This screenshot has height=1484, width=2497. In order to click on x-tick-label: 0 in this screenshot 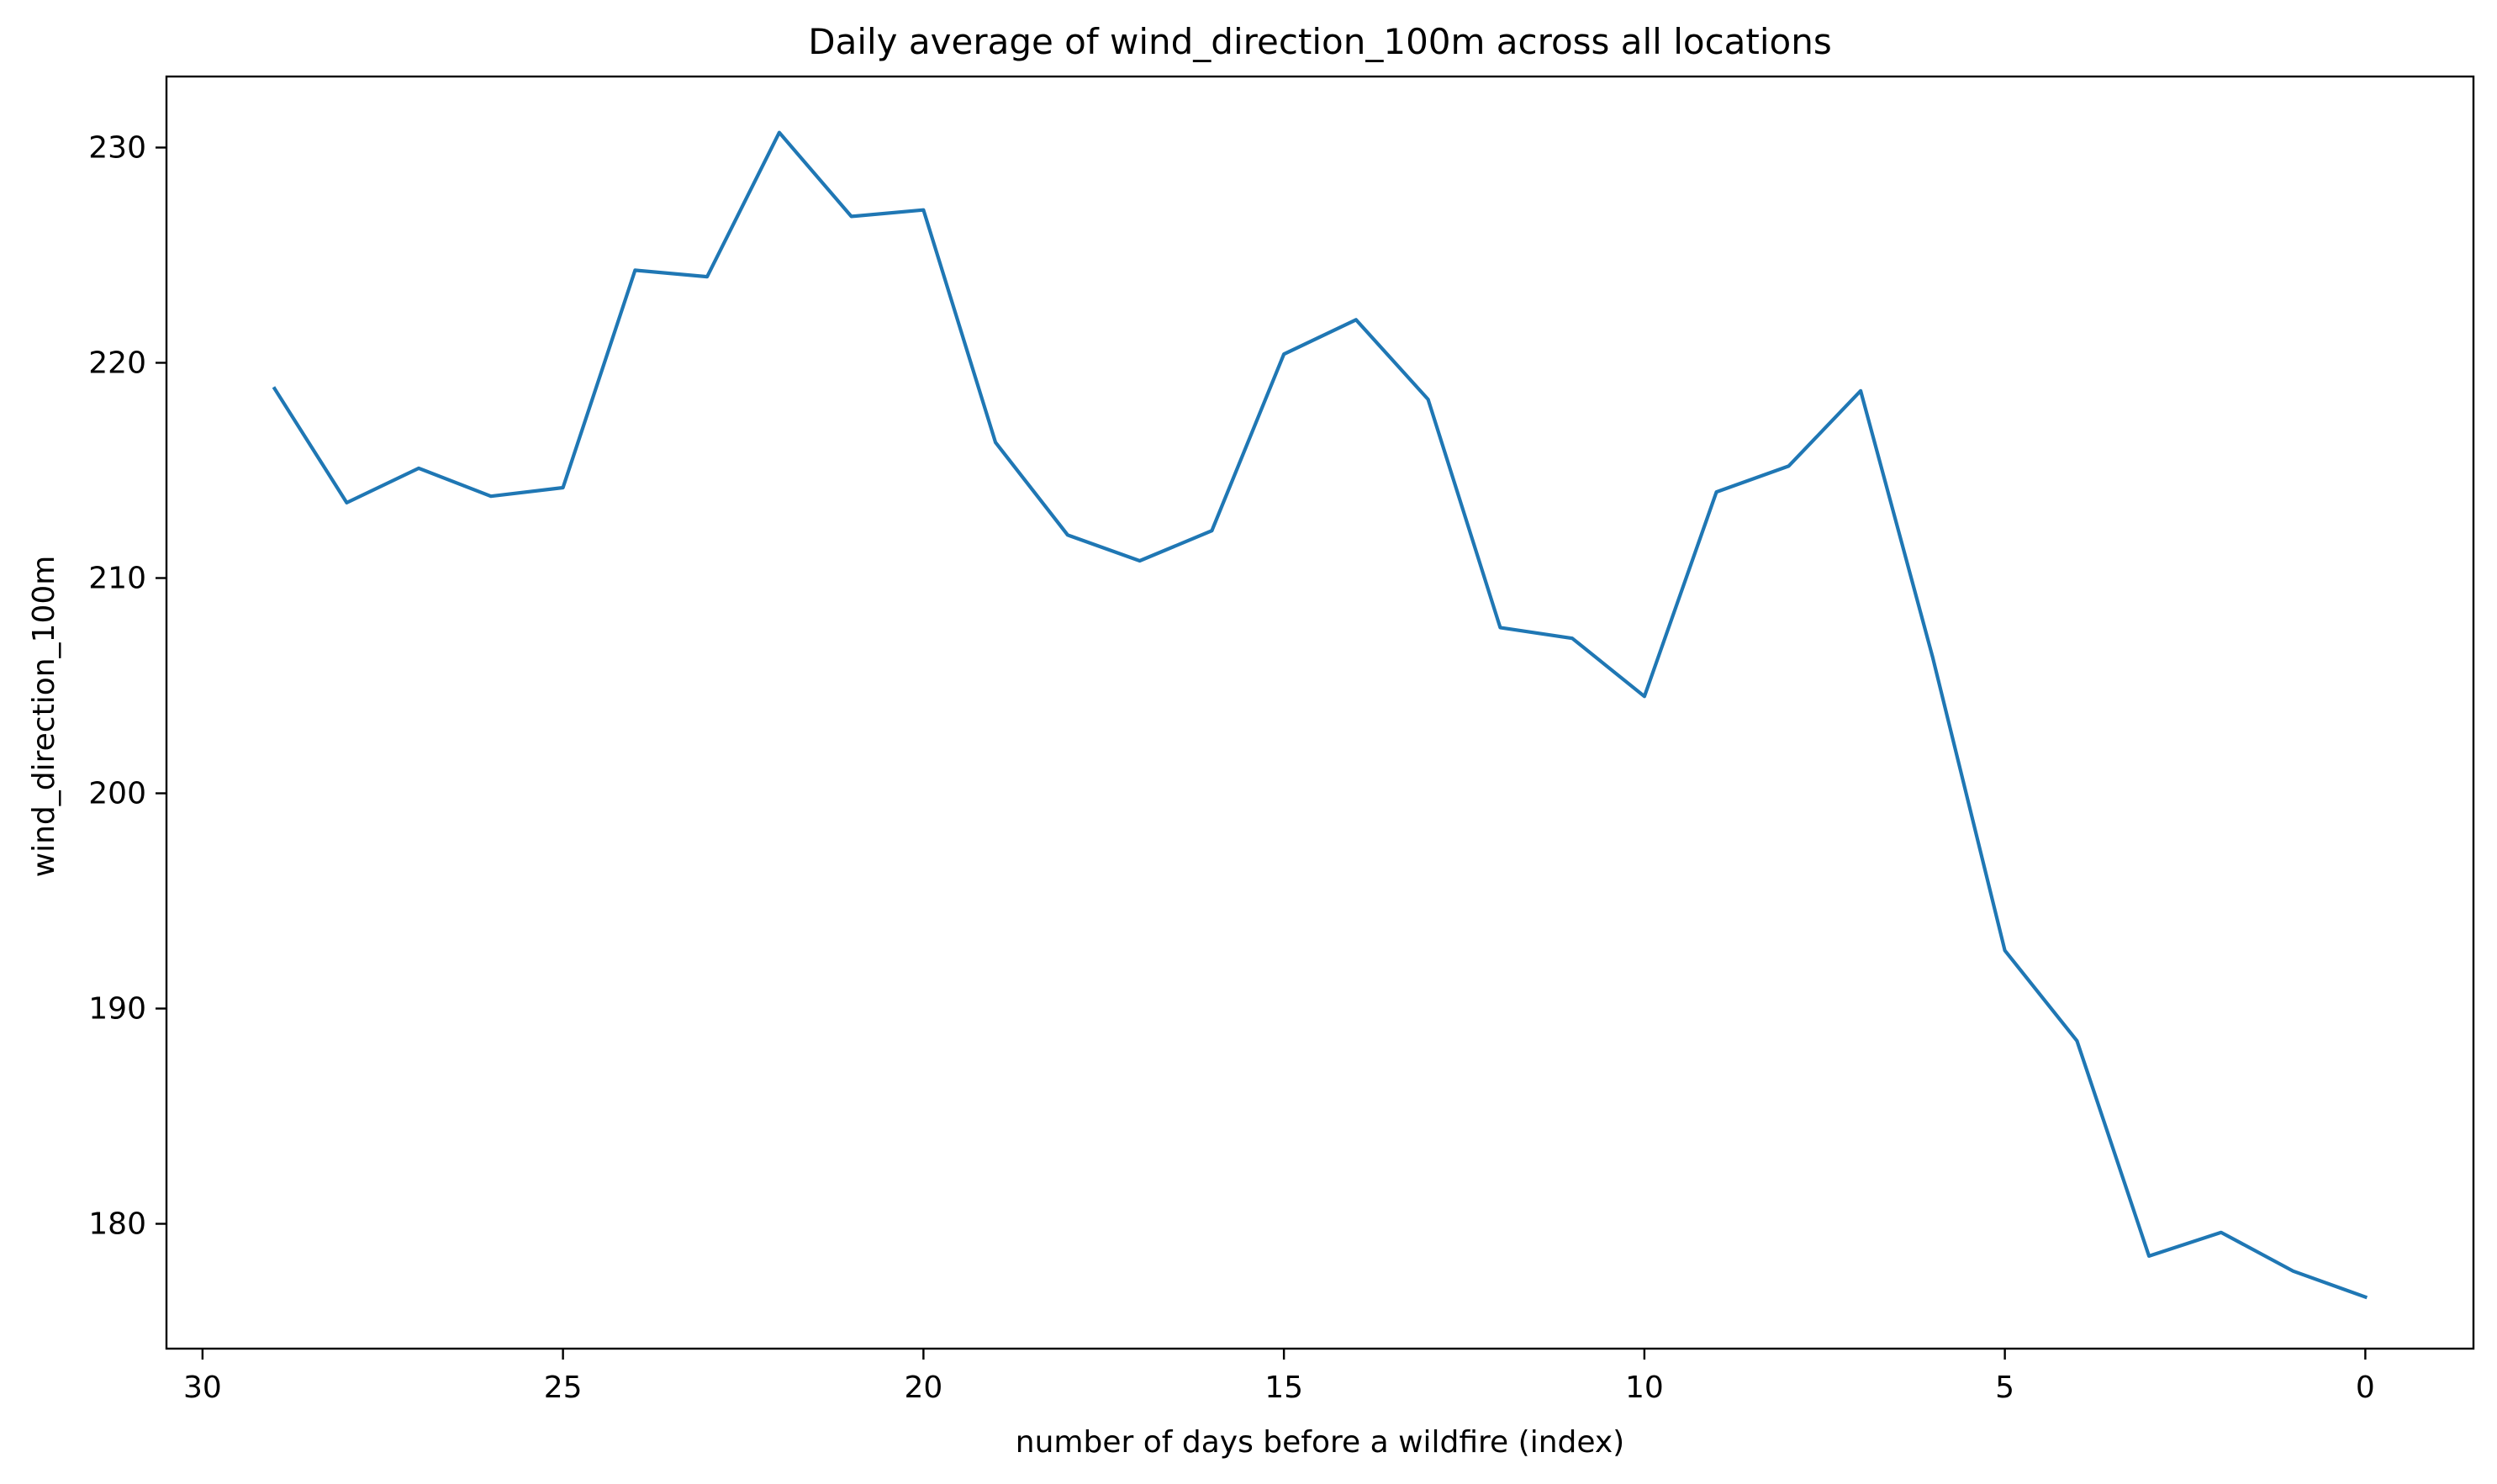, I will do `click(2365, 1387)`.